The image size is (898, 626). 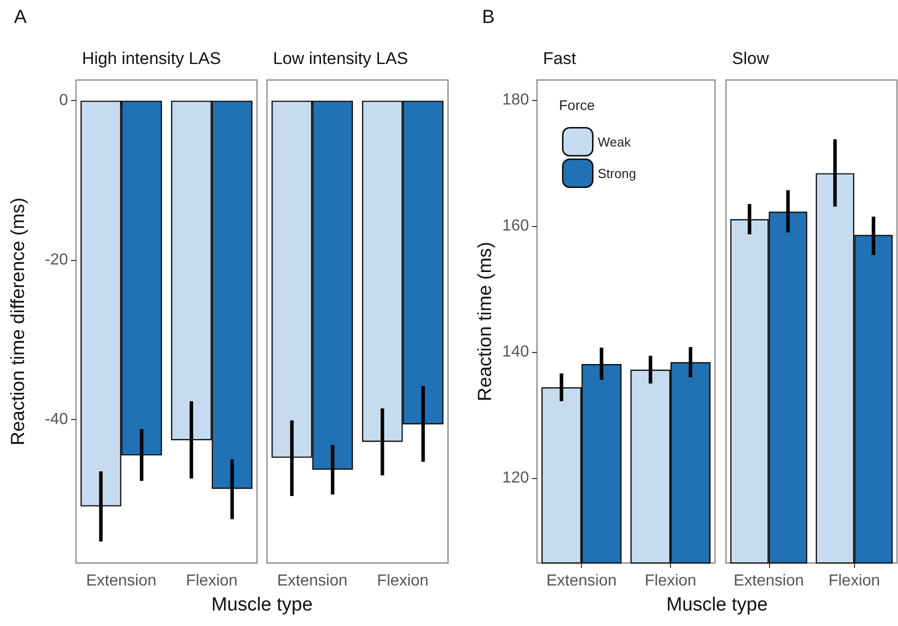 I want to click on y-tick-label: 0, so click(x=63, y=101).